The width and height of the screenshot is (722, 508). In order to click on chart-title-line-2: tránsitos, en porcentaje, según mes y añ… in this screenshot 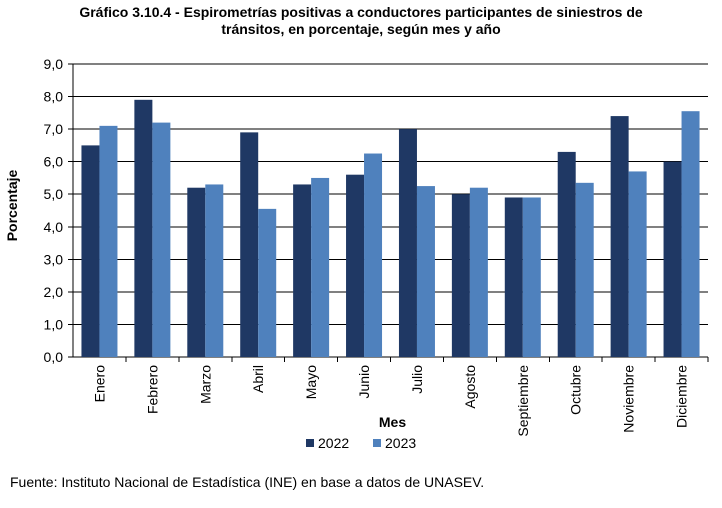, I will do `click(361, 29)`.